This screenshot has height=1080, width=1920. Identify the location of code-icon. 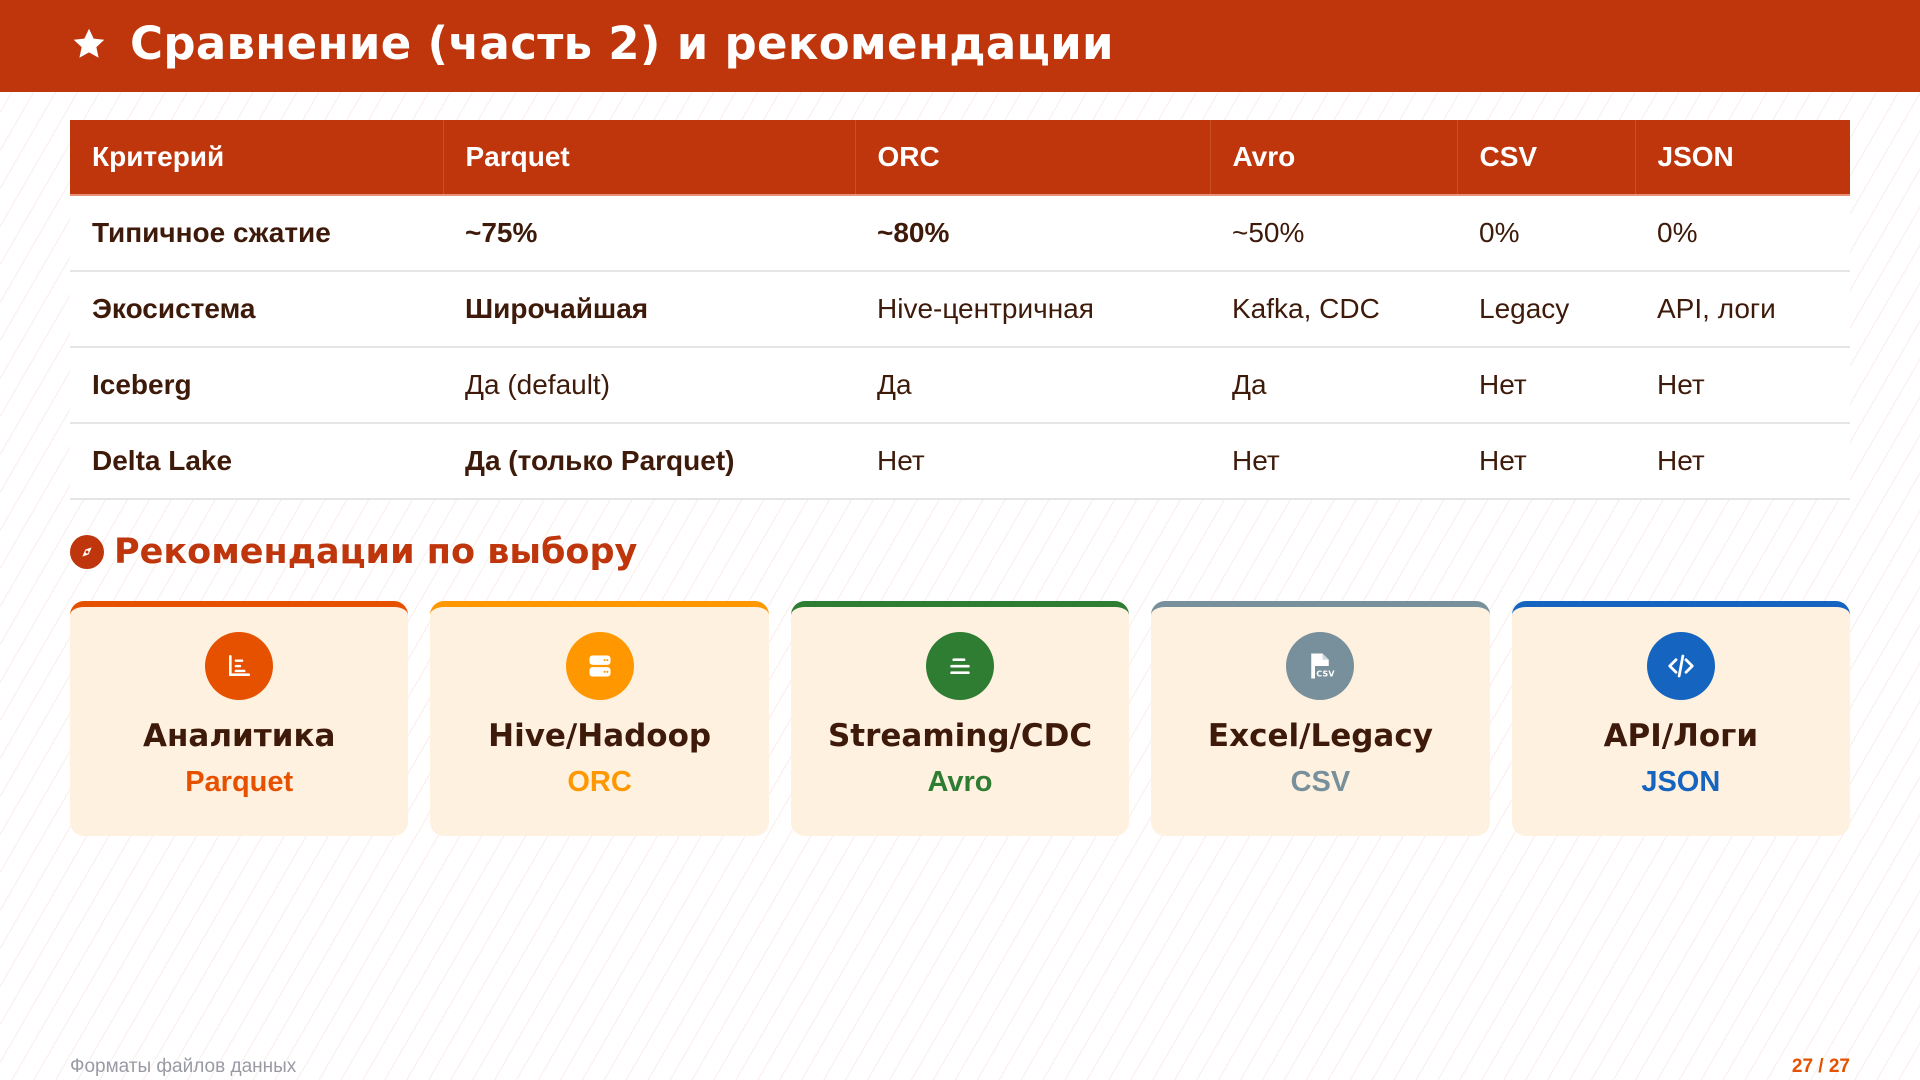
(1680, 666).